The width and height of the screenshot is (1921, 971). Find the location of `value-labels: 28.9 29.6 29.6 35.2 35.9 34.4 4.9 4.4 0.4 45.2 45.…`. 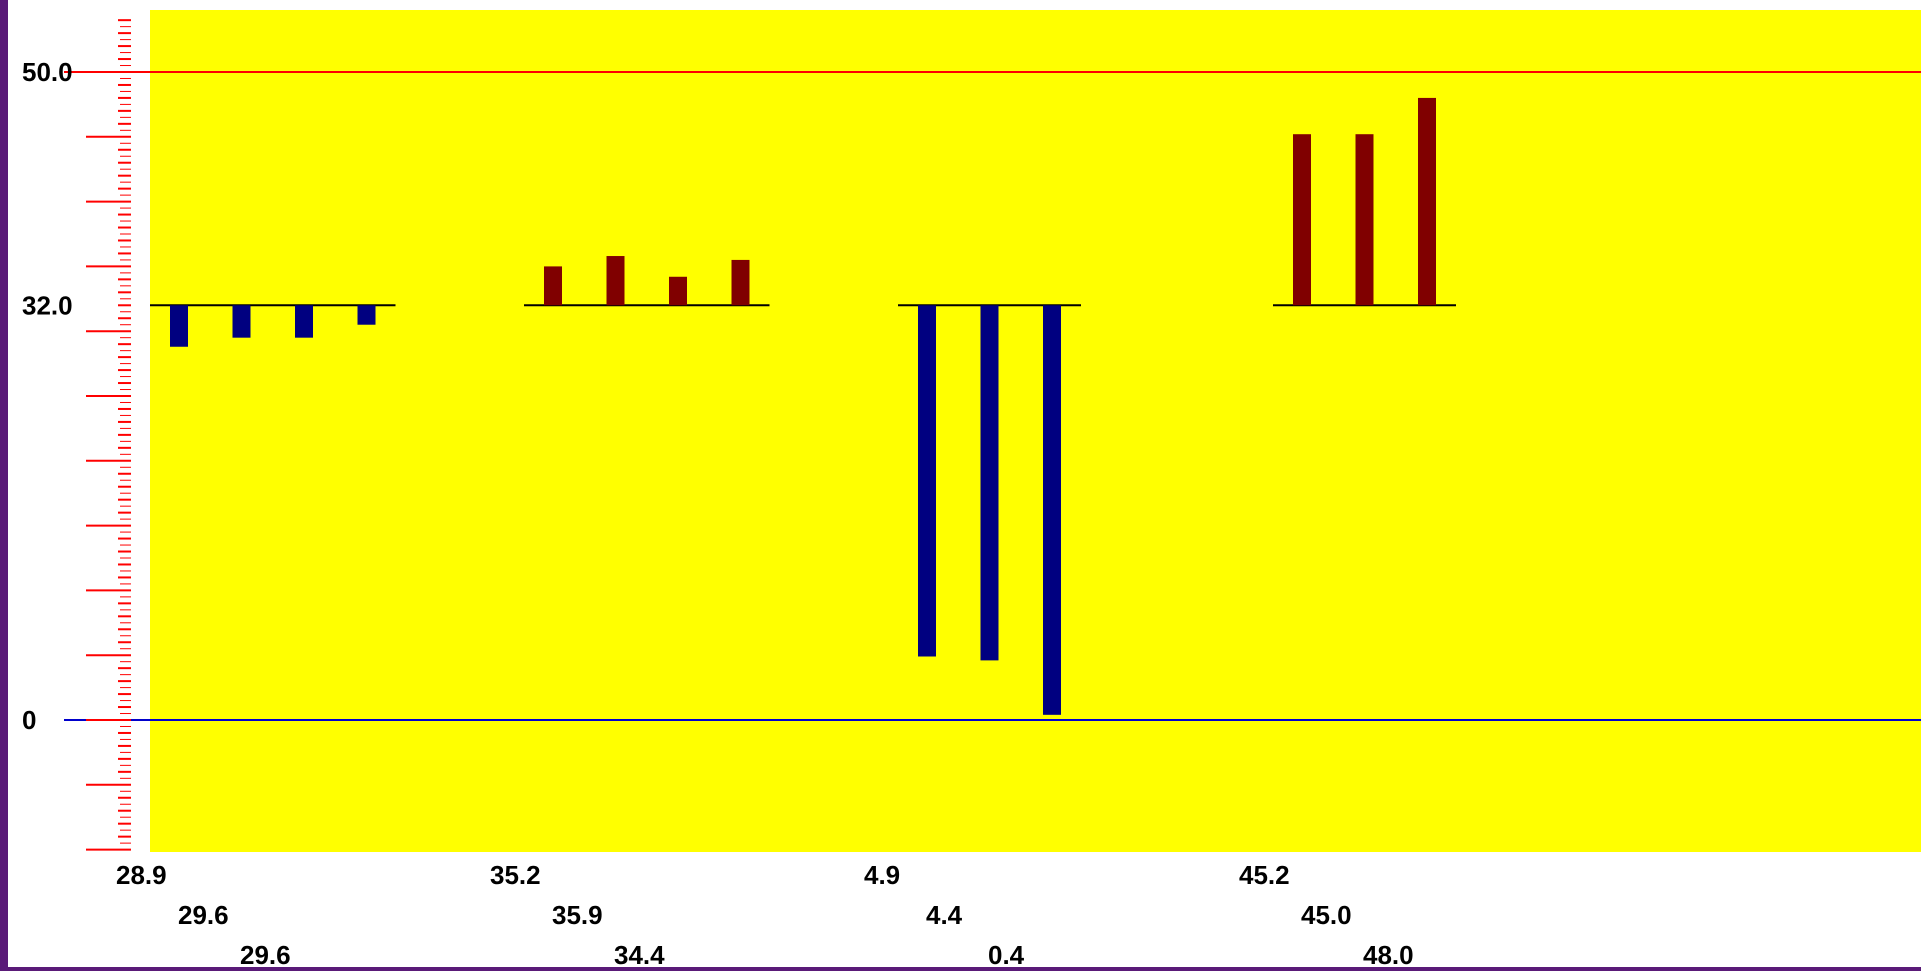

value-labels: 28.9 29.6 29.6 35.2 35.9 34.4 4.9 4.4 0.4 45.2 45.… is located at coordinates (765, 915).